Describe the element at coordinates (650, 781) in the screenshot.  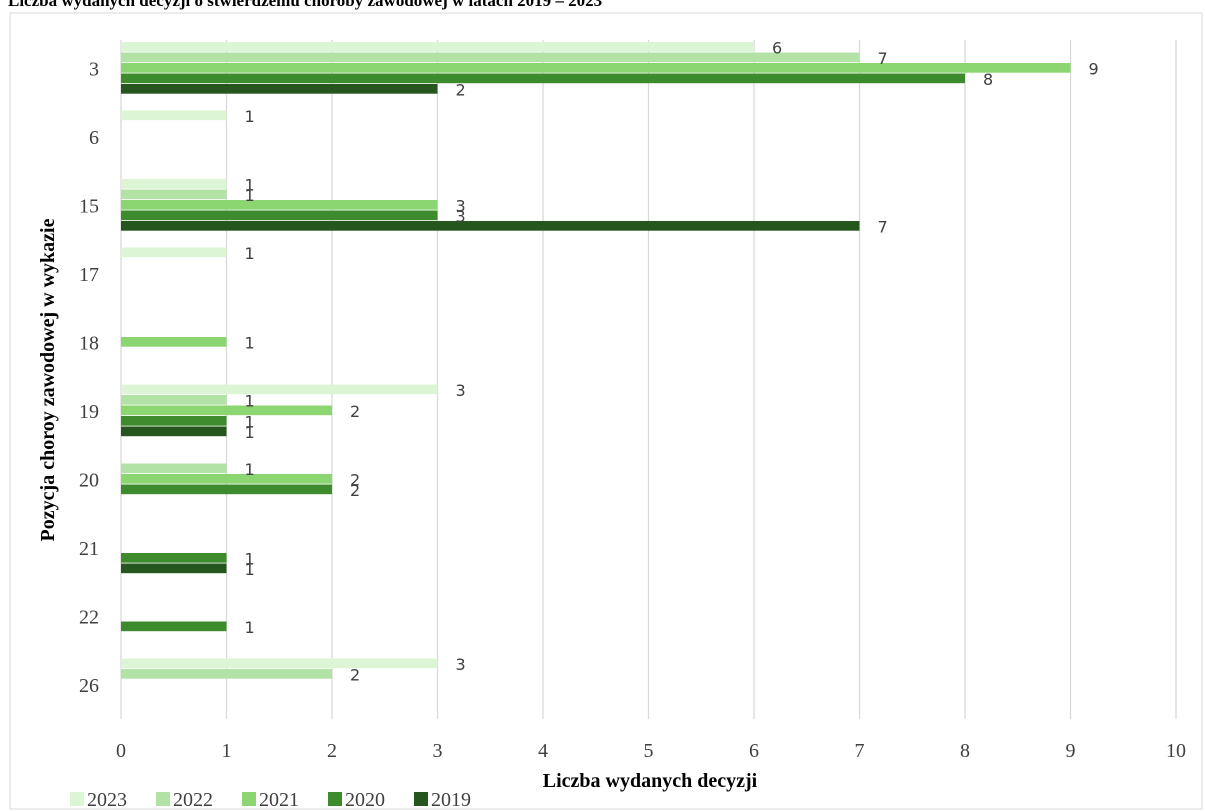
I see `x-axis-title: Liczba wydanych decyzji` at that location.